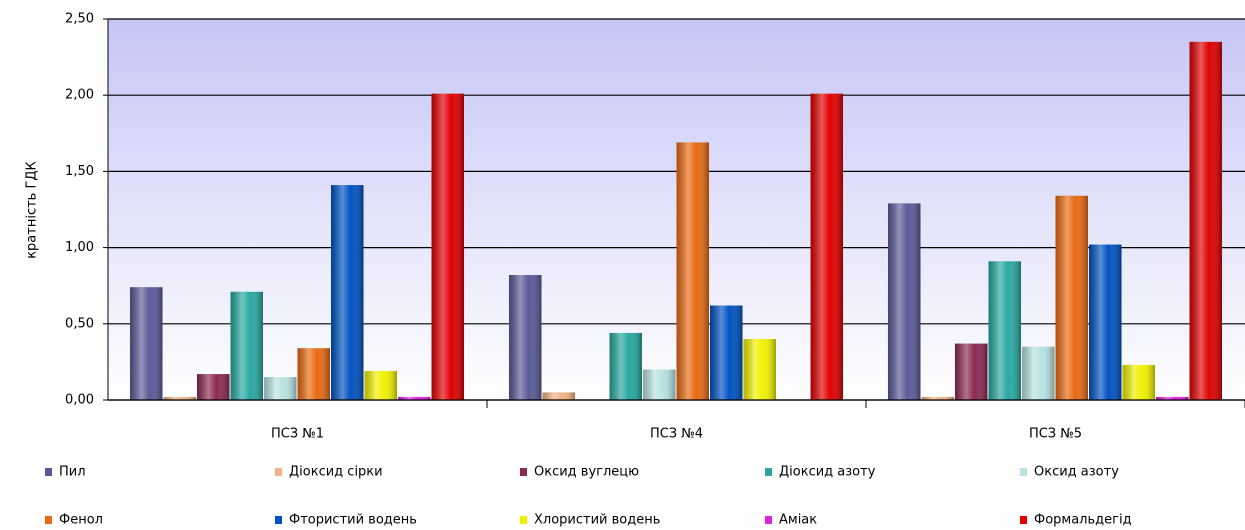  I want to click on y-tick-label: 2,00, so click(79, 95).